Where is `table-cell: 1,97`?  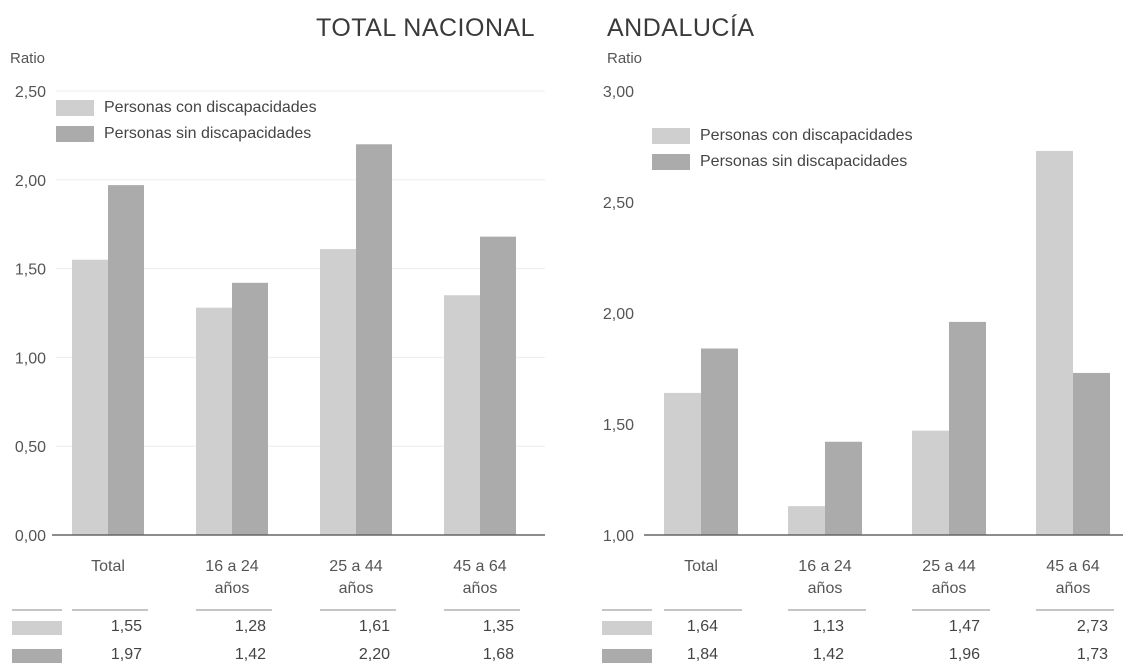
table-cell: 1,97 is located at coordinates (126, 654).